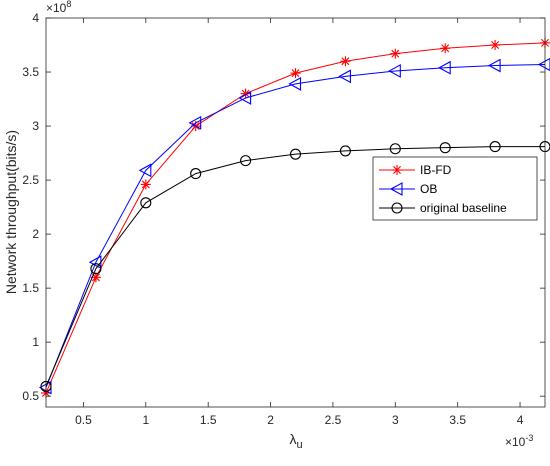 The width and height of the screenshot is (550, 466). I want to click on y-tick-label: 0.5, so click(30, 396).